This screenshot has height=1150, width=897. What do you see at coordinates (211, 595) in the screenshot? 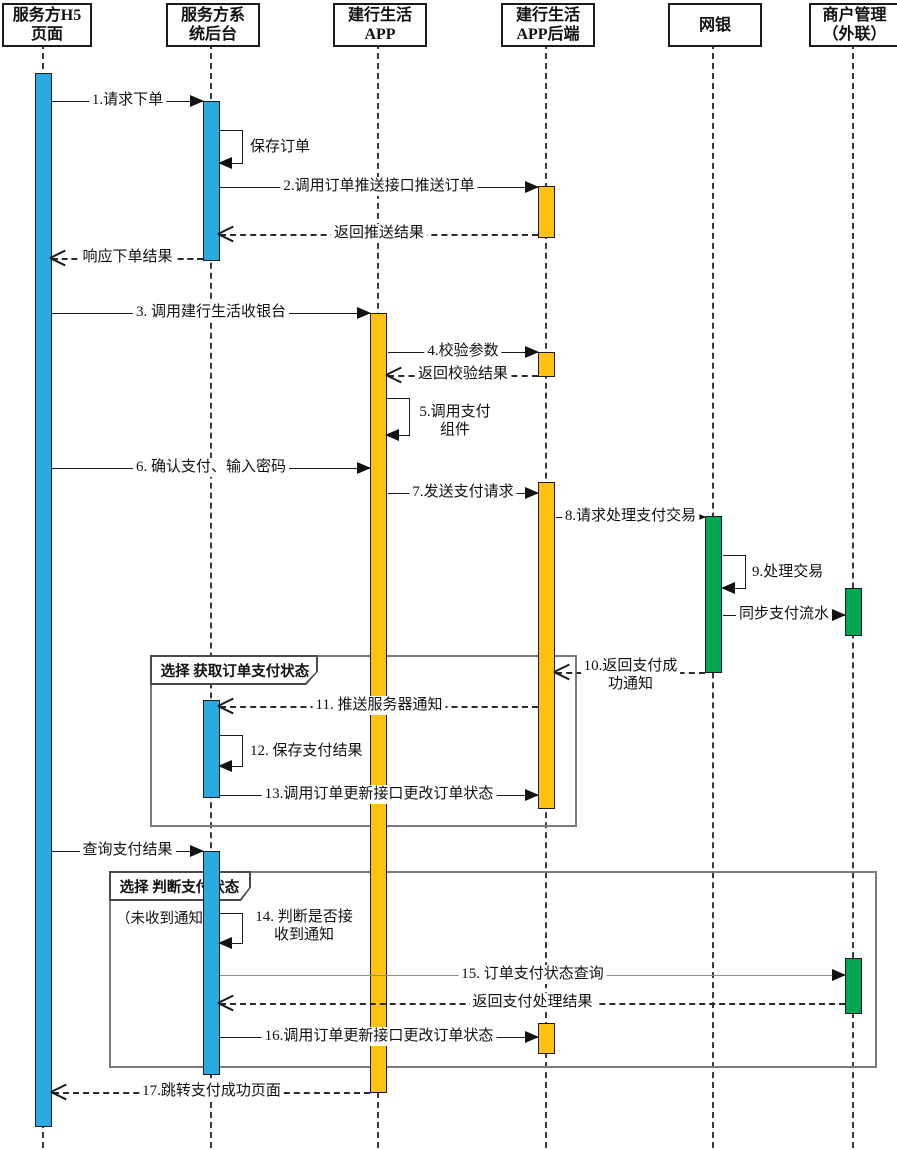
I see `lifeline-backend` at bounding box center [211, 595].